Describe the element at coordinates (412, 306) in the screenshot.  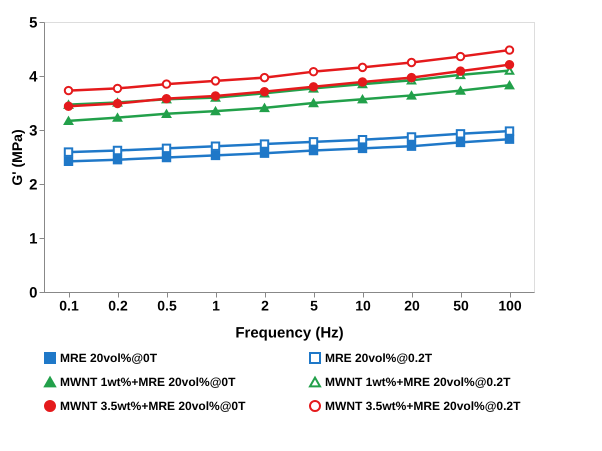
I see `x-tick-label: 20` at that location.